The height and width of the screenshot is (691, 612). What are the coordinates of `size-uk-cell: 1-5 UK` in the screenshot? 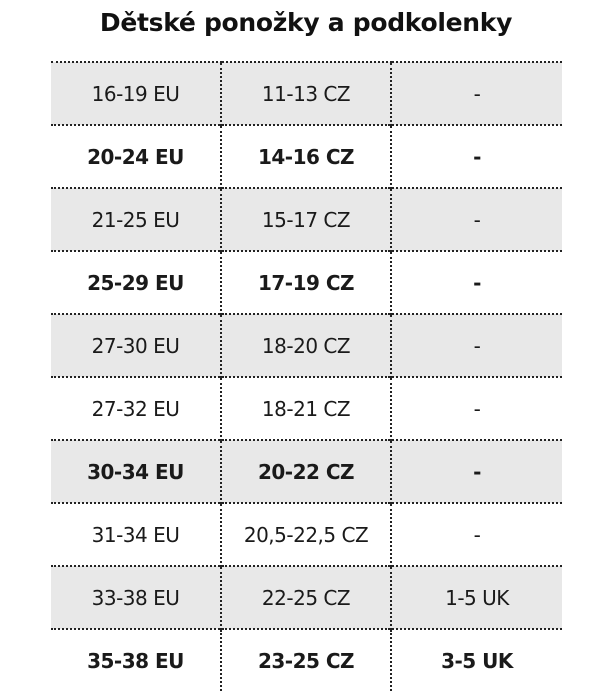 It's located at (476, 597).